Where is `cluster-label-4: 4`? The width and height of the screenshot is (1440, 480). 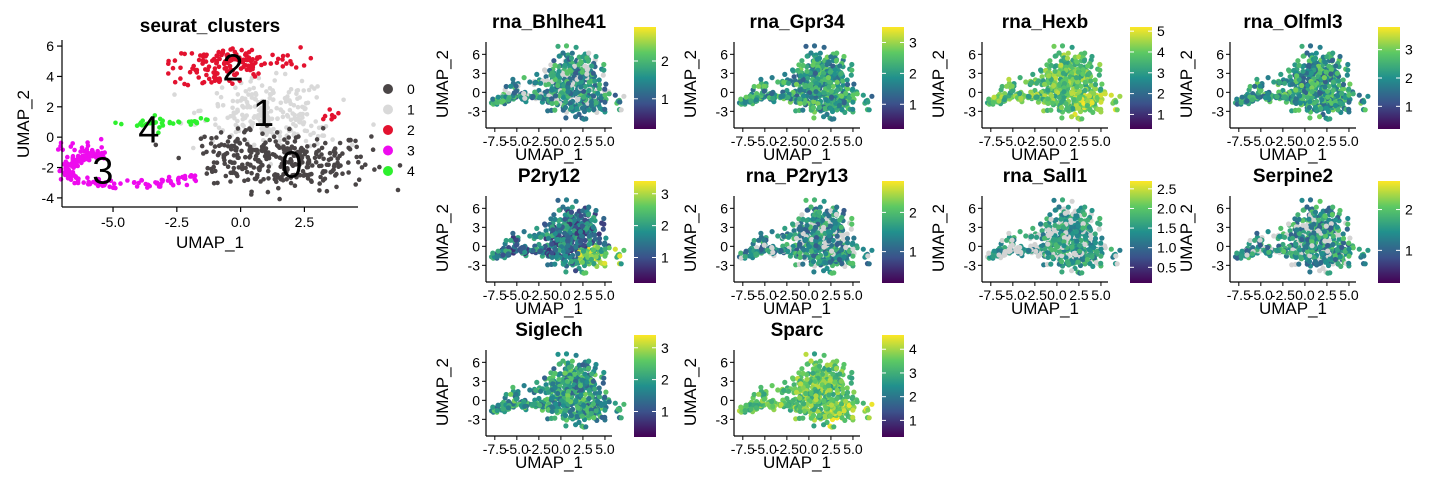
cluster-label-4: 4 is located at coordinates (148, 131).